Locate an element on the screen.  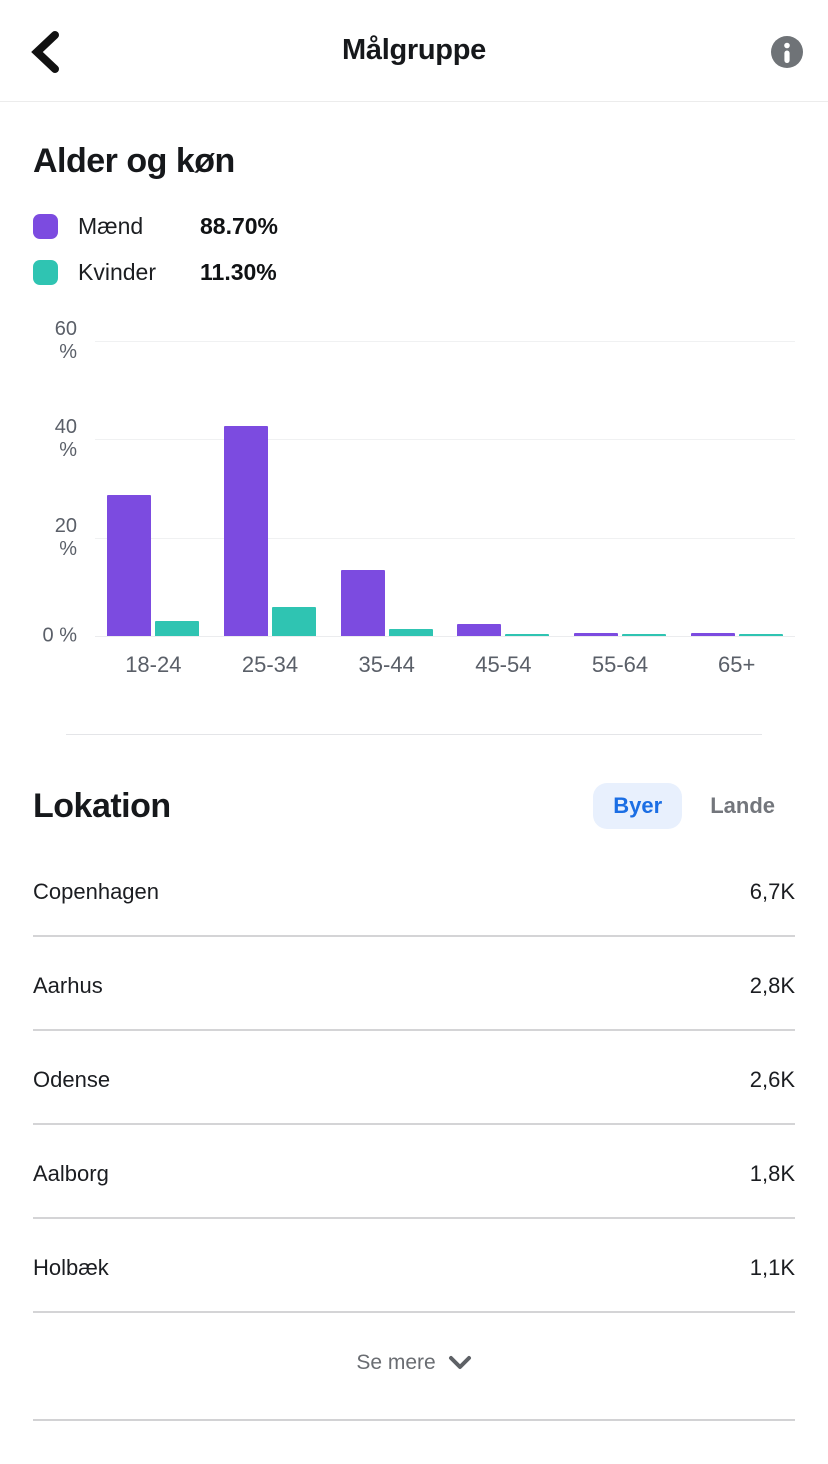
location-row: Copenhagen 6,7K is located at coordinates (414, 889).